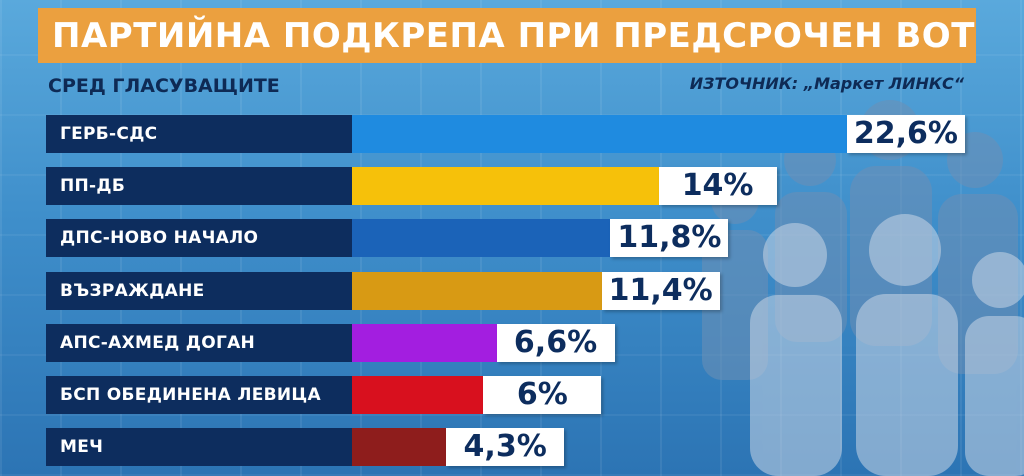 This screenshot has width=1024, height=476. I want to click on title-bar: ПАРТИЙНА ПОДКРЕПА ПРИ ПРЕДСРОЧЕН ВОТ, so click(507, 35).